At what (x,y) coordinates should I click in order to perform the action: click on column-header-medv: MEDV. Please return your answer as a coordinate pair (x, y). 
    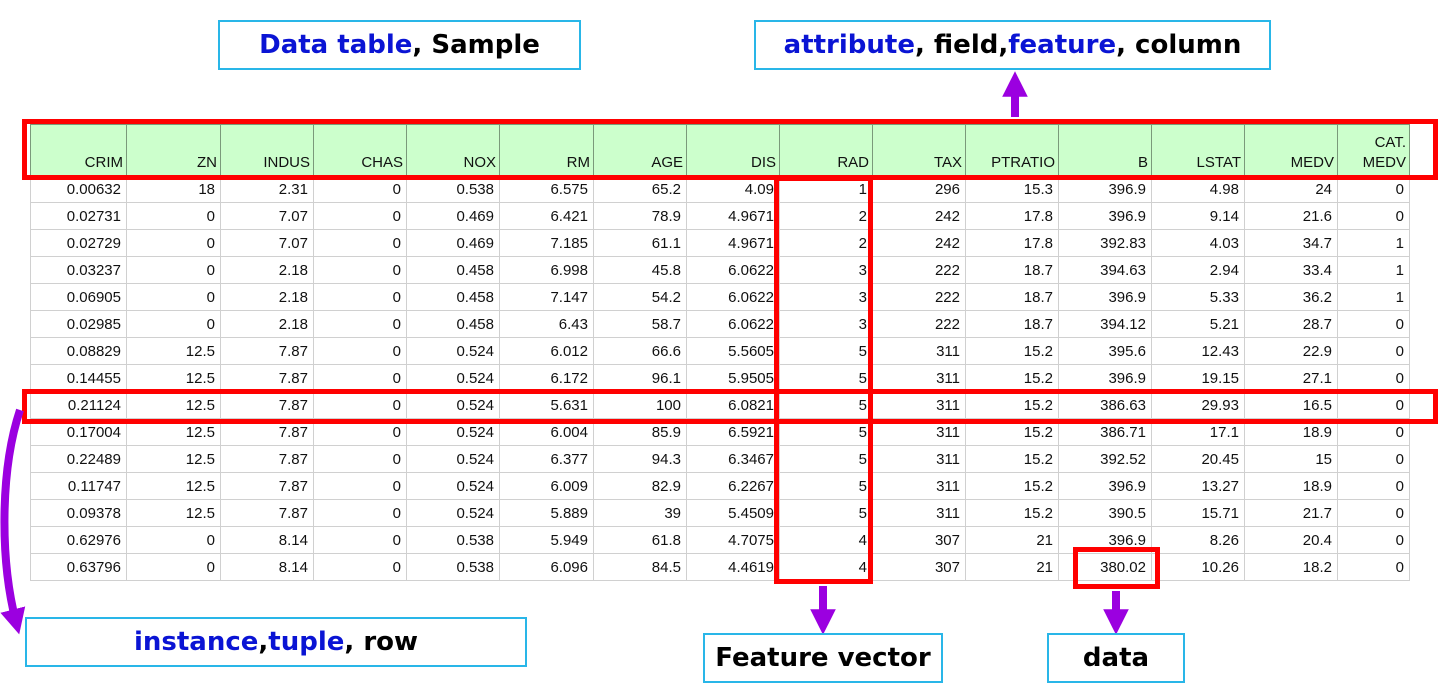
    Looking at the image, I should click on (1291, 150).